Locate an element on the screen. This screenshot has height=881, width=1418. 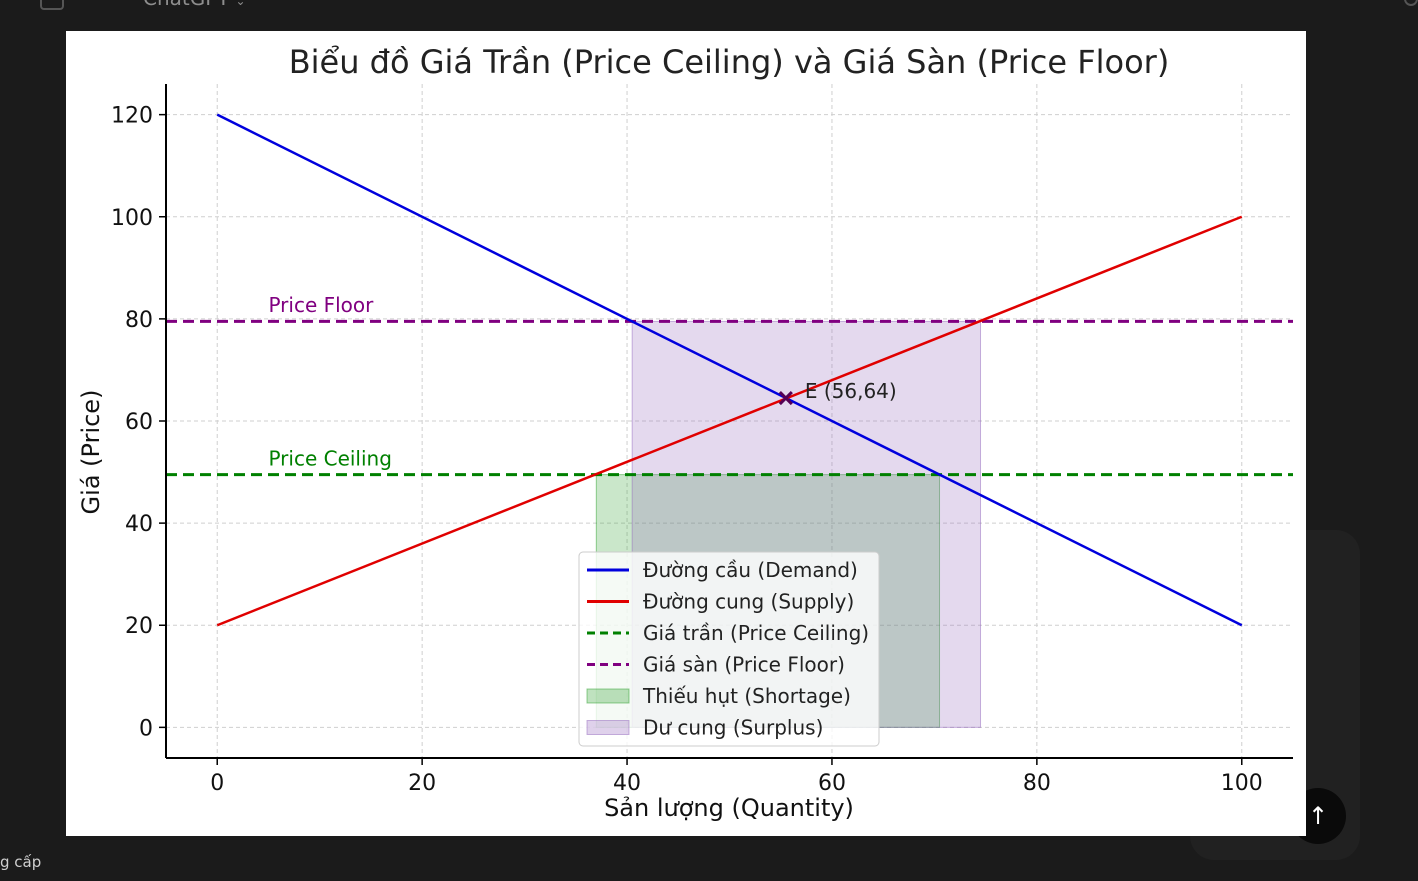
y-axis-label: Giá (Price) is located at coordinates (91, 452).